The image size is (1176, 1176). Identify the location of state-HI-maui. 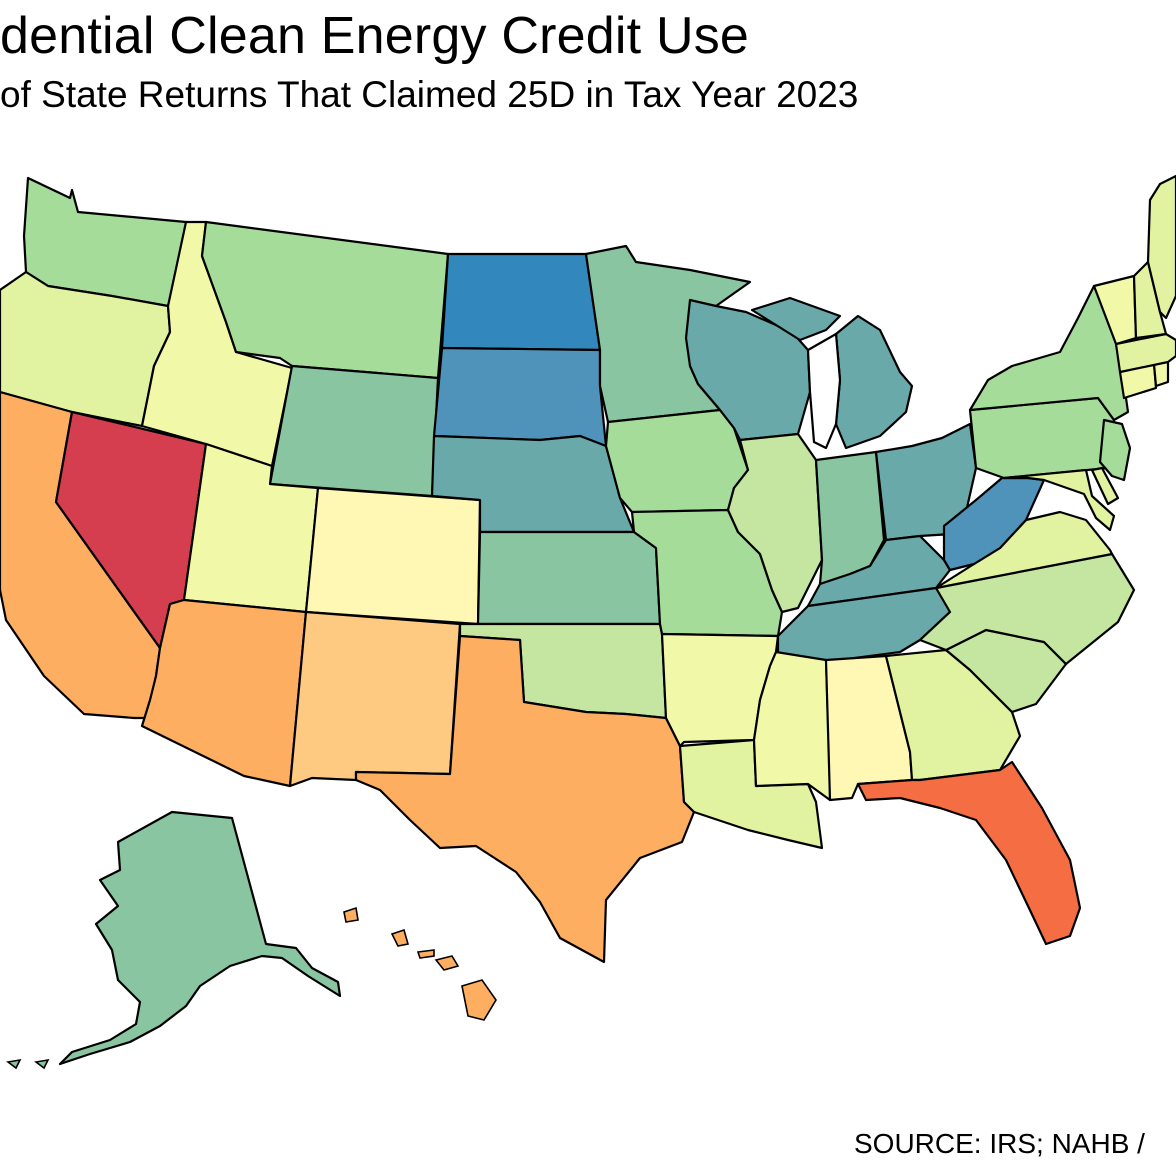
(447, 963).